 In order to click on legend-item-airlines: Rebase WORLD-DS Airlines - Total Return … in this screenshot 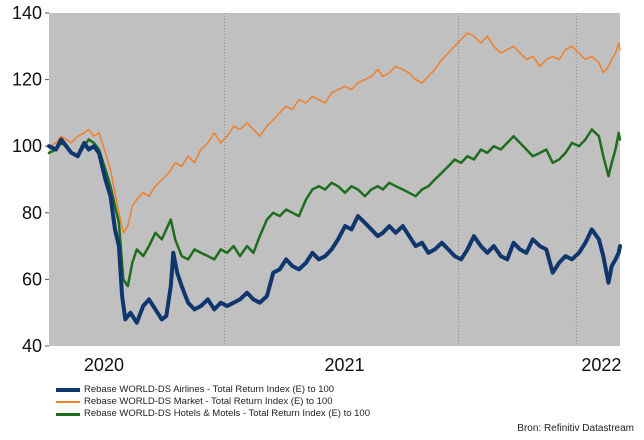, I will do `click(213, 390)`.